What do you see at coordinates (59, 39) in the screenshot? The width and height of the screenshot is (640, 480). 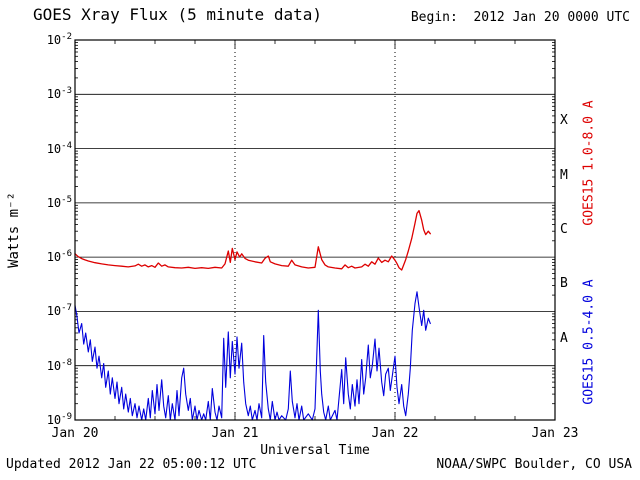 I see `y-axis-tick-label: 10-2` at bounding box center [59, 39].